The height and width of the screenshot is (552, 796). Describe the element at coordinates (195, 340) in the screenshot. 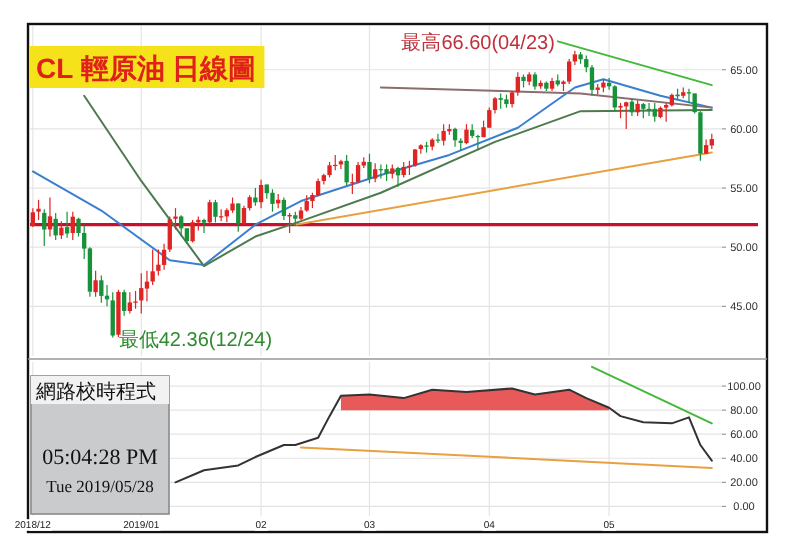

I see `annotation: 最低42.36(12/24)` at that location.